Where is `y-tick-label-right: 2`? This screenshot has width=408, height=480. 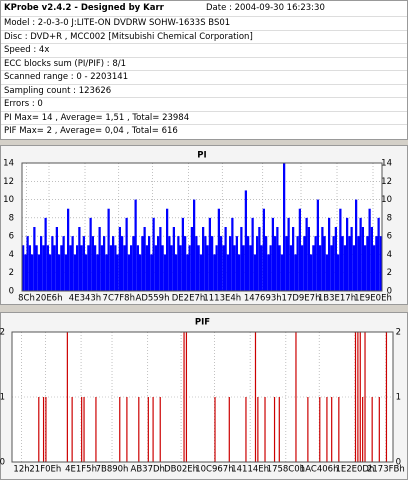
y-tick-label-right: 2 is located at coordinates (398, 333).